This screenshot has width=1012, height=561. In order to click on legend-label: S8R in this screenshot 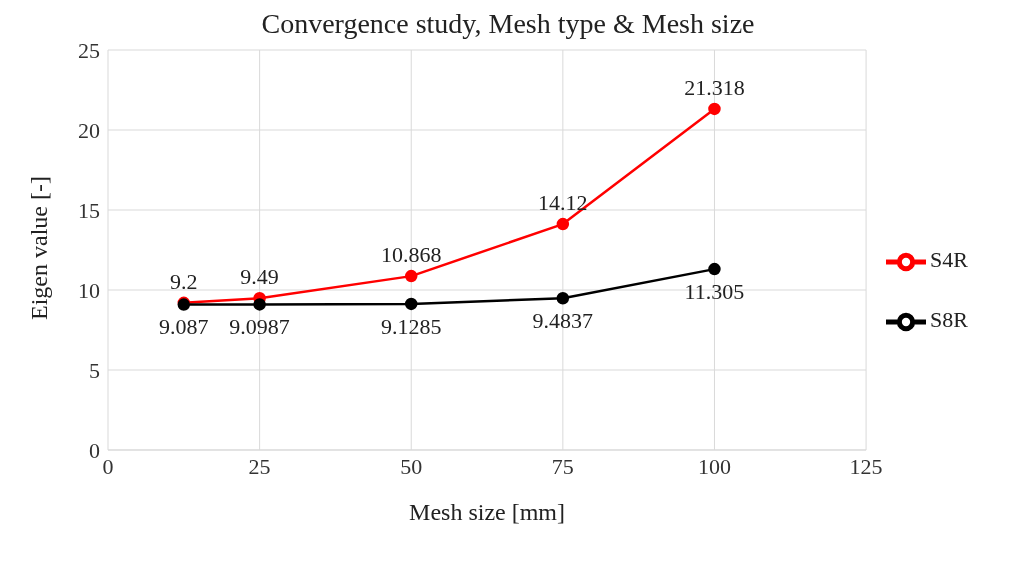, I will do `click(949, 319)`.